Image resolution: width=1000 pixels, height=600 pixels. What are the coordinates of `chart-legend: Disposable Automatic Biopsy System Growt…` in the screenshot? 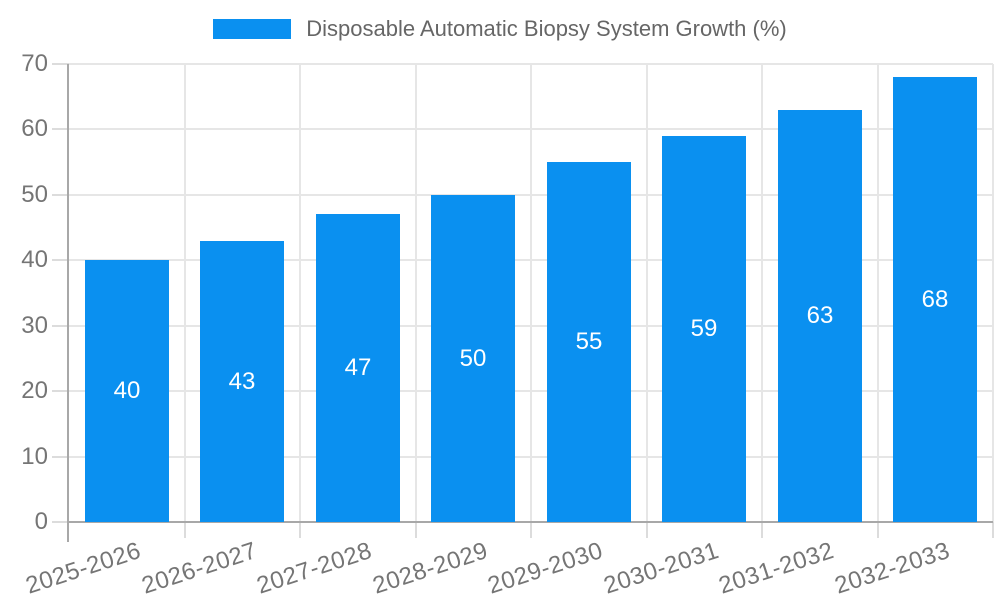 It's located at (500, 29).